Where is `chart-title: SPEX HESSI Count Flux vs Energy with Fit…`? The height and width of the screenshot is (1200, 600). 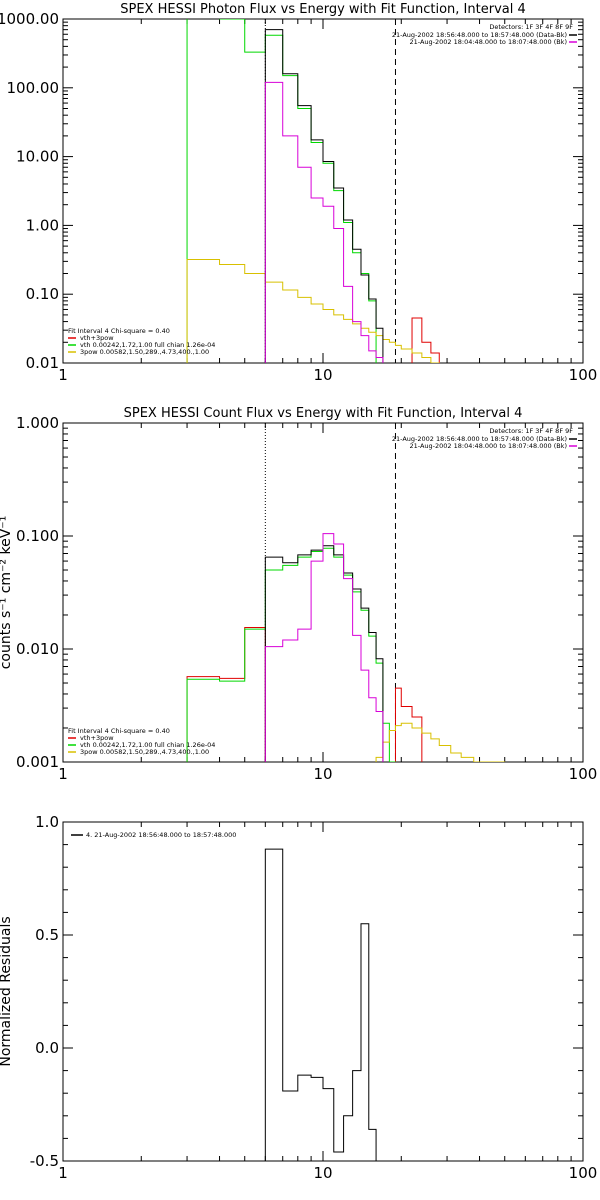 chart-title: SPEX HESSI Count Flux vs Energy with Fit… is located at coordinates (323, 413).